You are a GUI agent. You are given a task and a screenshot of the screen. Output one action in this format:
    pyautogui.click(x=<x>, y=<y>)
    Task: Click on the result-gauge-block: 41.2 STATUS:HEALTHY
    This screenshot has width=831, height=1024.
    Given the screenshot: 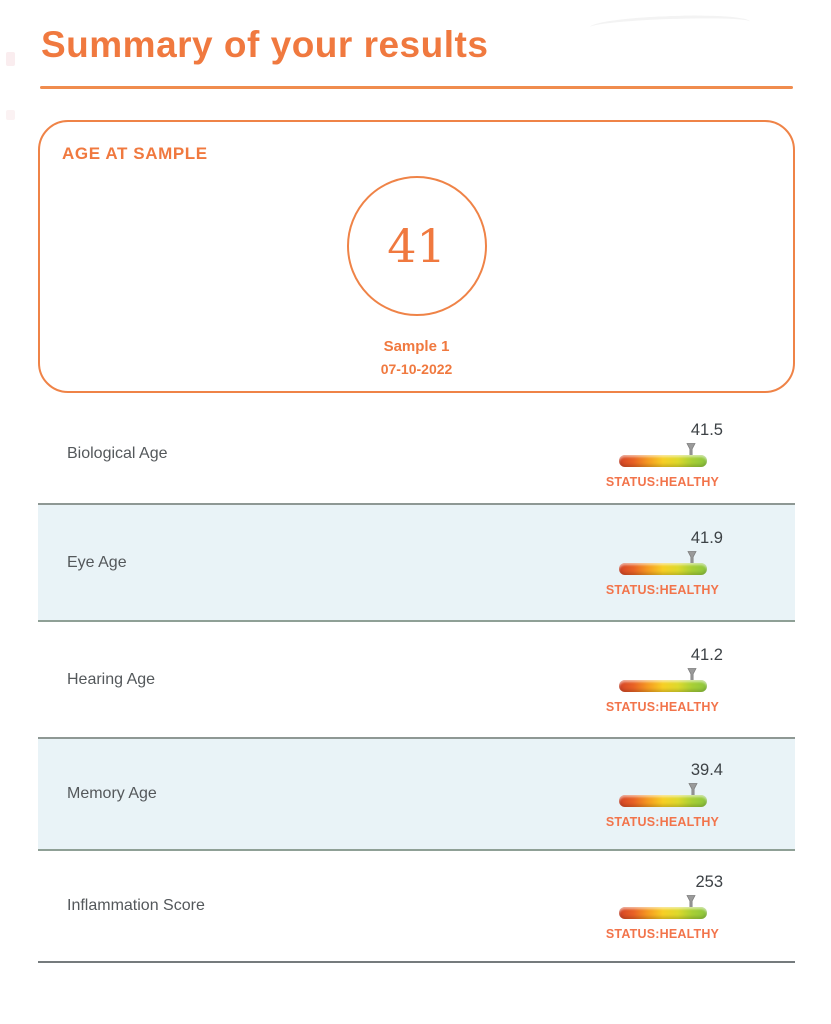 What is the action you would take?
    pyautogui.click(x=662, y=679)
    